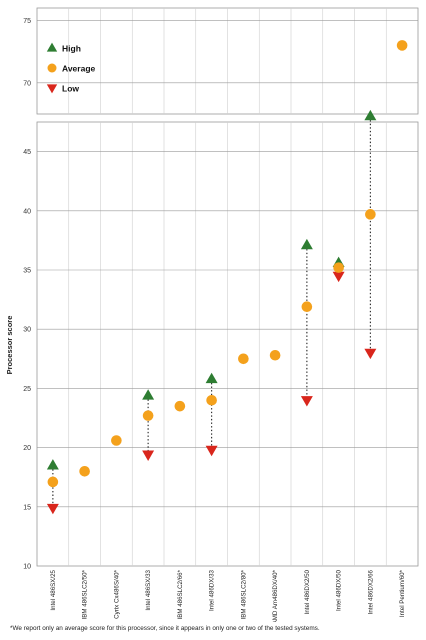 The height and width of the screenshot is (640, 426). Describe the element at coordinates (180, 594) in the screenshot. I see `x-category-label: IBM 486SLC2/66*` at that location.